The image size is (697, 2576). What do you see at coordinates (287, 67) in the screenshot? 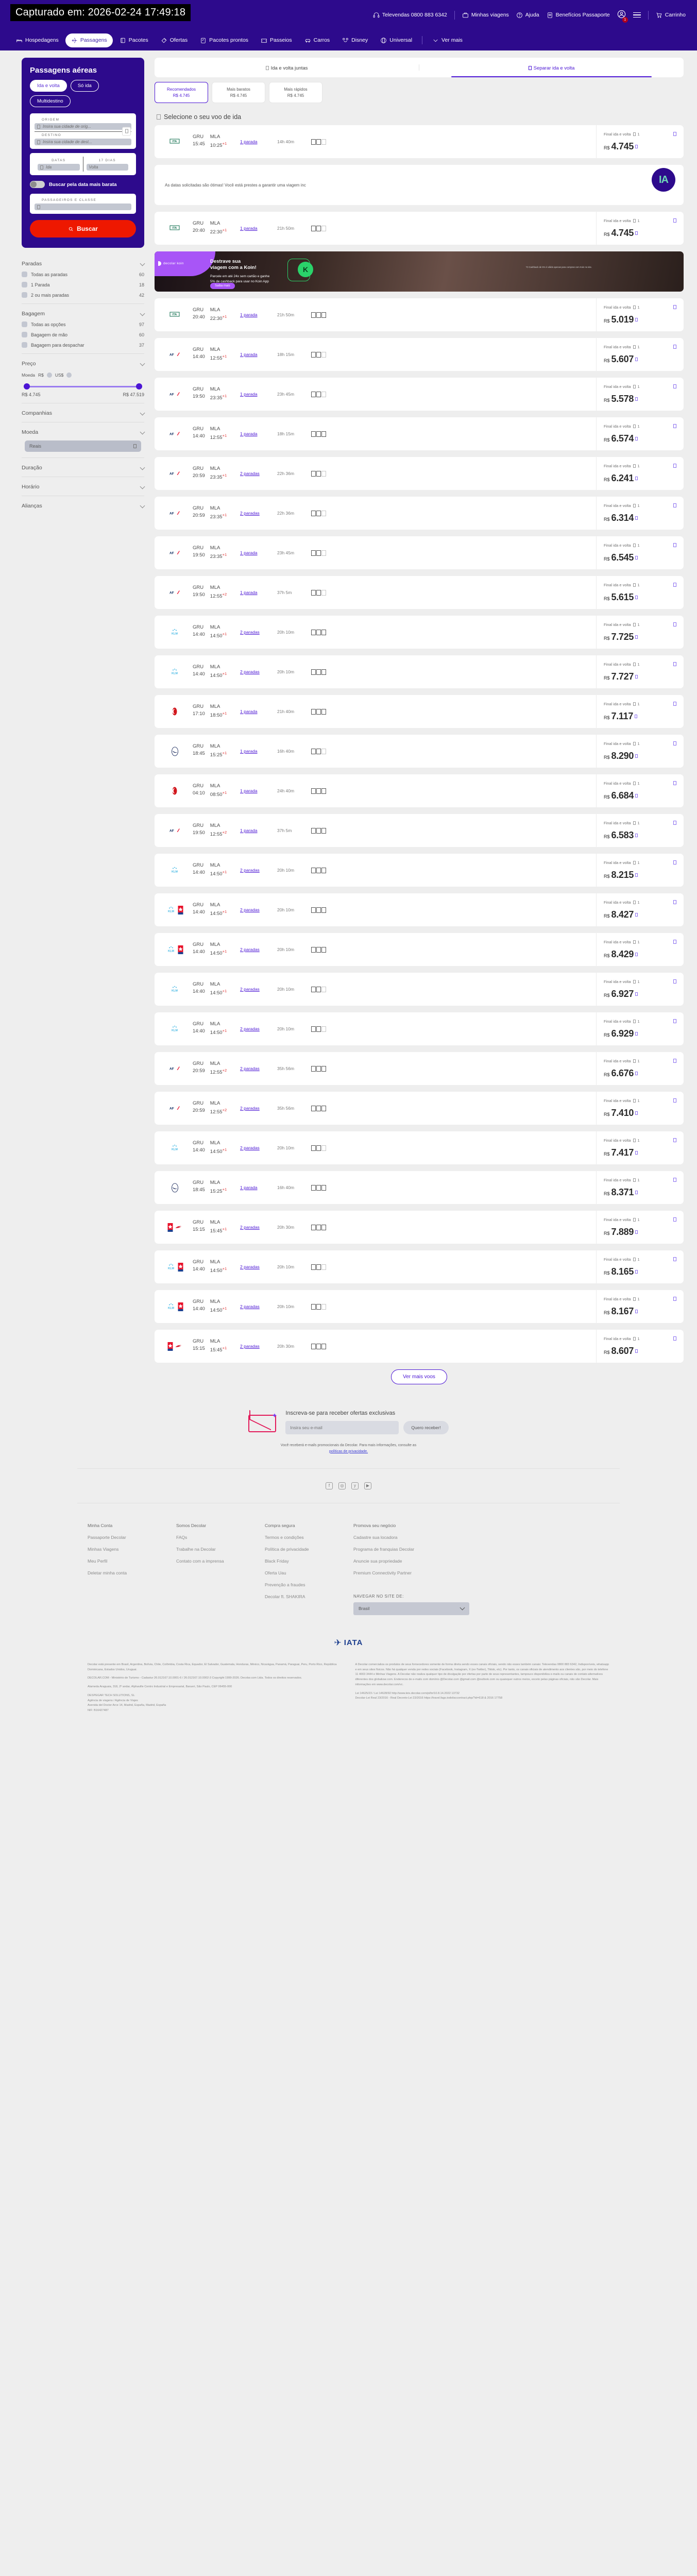
I see `tab-ida-e-volta-juntas: Ida e volta juntas` at bounding box center [287, 67].